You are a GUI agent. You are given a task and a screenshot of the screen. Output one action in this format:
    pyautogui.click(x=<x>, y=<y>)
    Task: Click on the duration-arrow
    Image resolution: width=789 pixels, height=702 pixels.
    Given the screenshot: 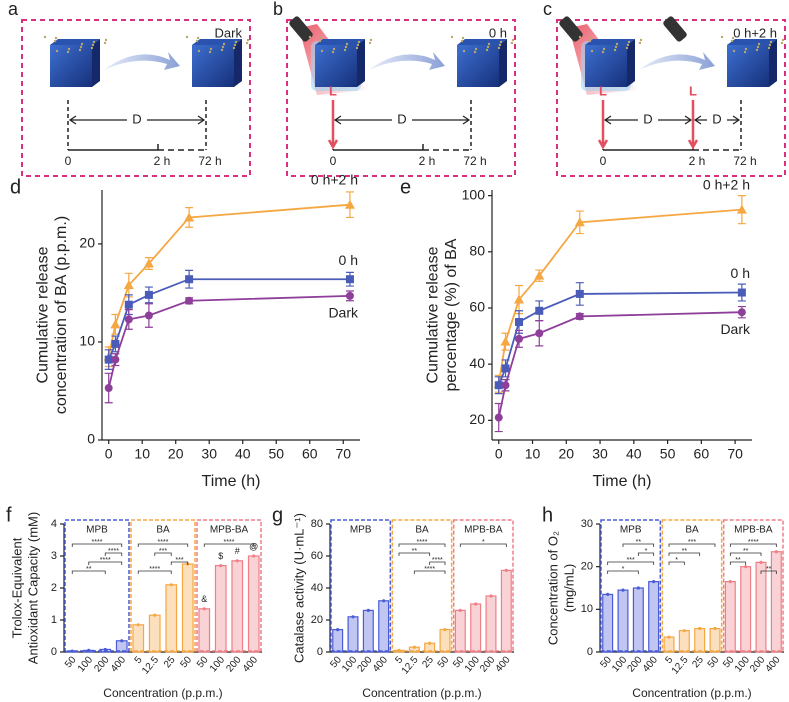 What is the action you would take?
    pyautogui.click(x=402, y=120)
    